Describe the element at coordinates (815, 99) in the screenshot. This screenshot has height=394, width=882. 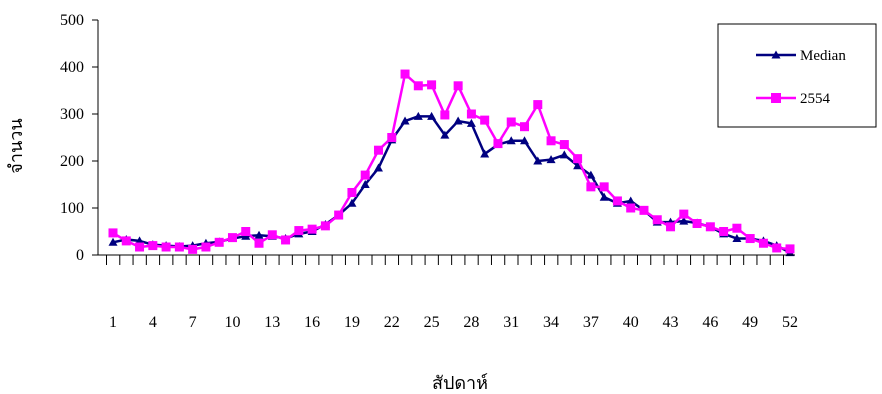
I see `legend-label-2554: 2554` at that location.